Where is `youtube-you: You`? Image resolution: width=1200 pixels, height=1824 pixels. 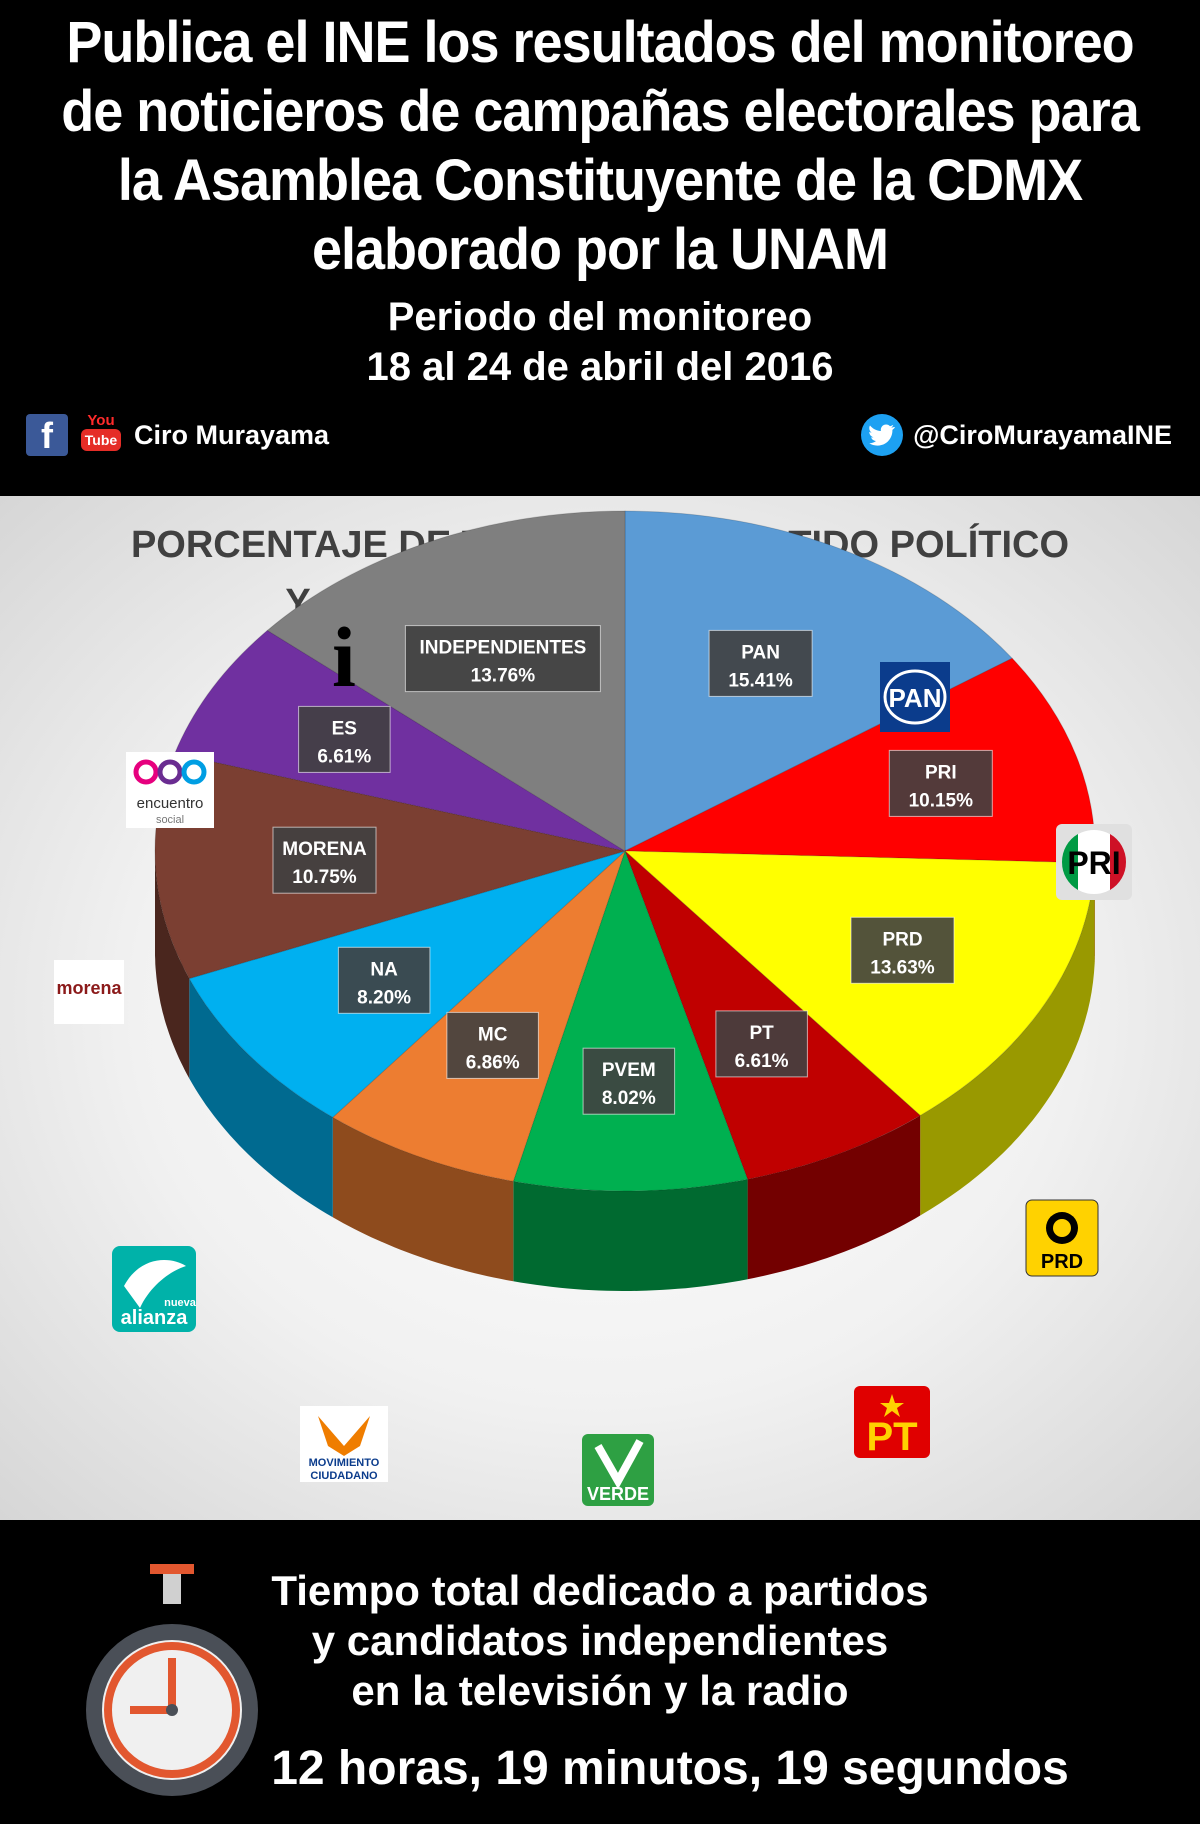 youtube-you: You is located at coordinates (101, 420).